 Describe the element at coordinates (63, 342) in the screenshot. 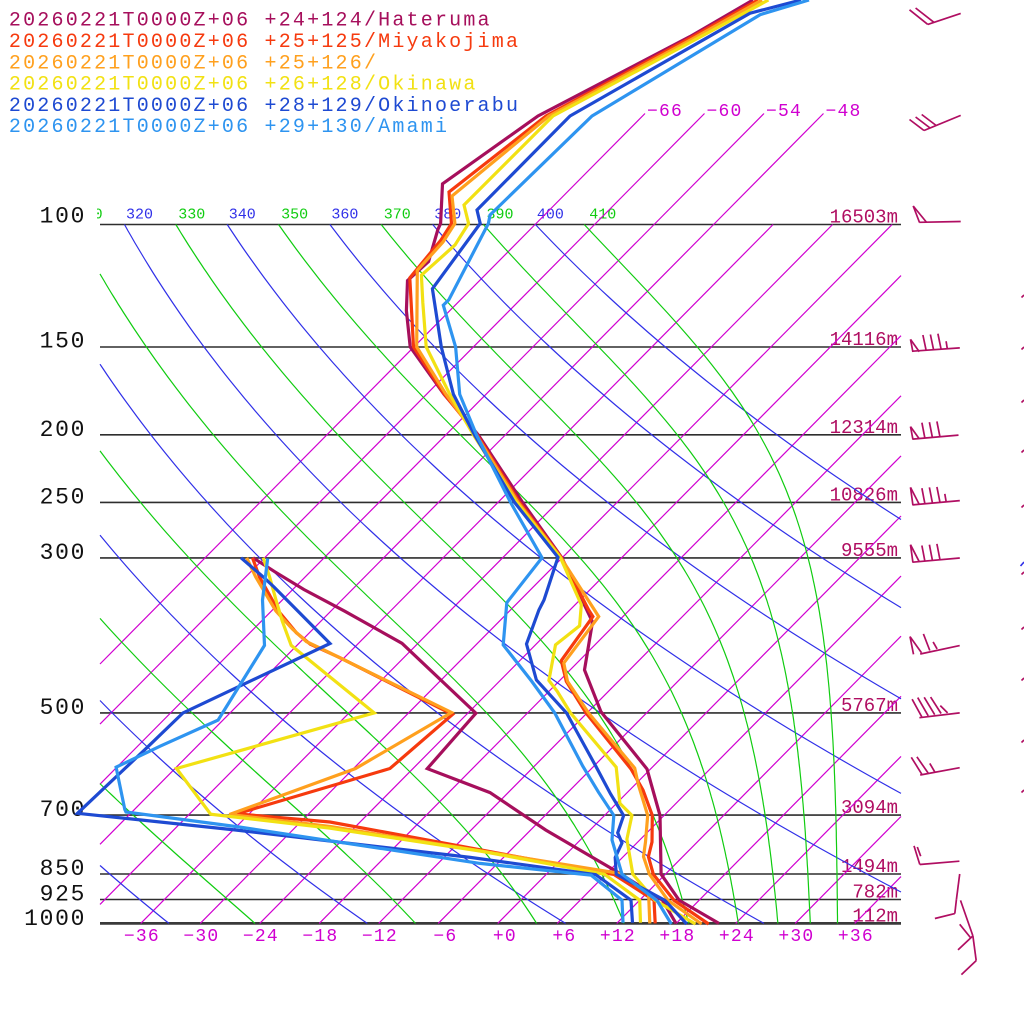

I see `svg-text: 150` at that location.